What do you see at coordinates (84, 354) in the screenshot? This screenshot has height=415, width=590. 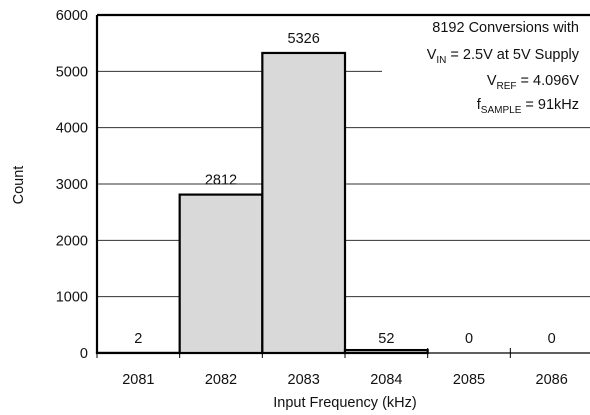 I see `y-tick-label: 0` at bounding box center [84, 354].